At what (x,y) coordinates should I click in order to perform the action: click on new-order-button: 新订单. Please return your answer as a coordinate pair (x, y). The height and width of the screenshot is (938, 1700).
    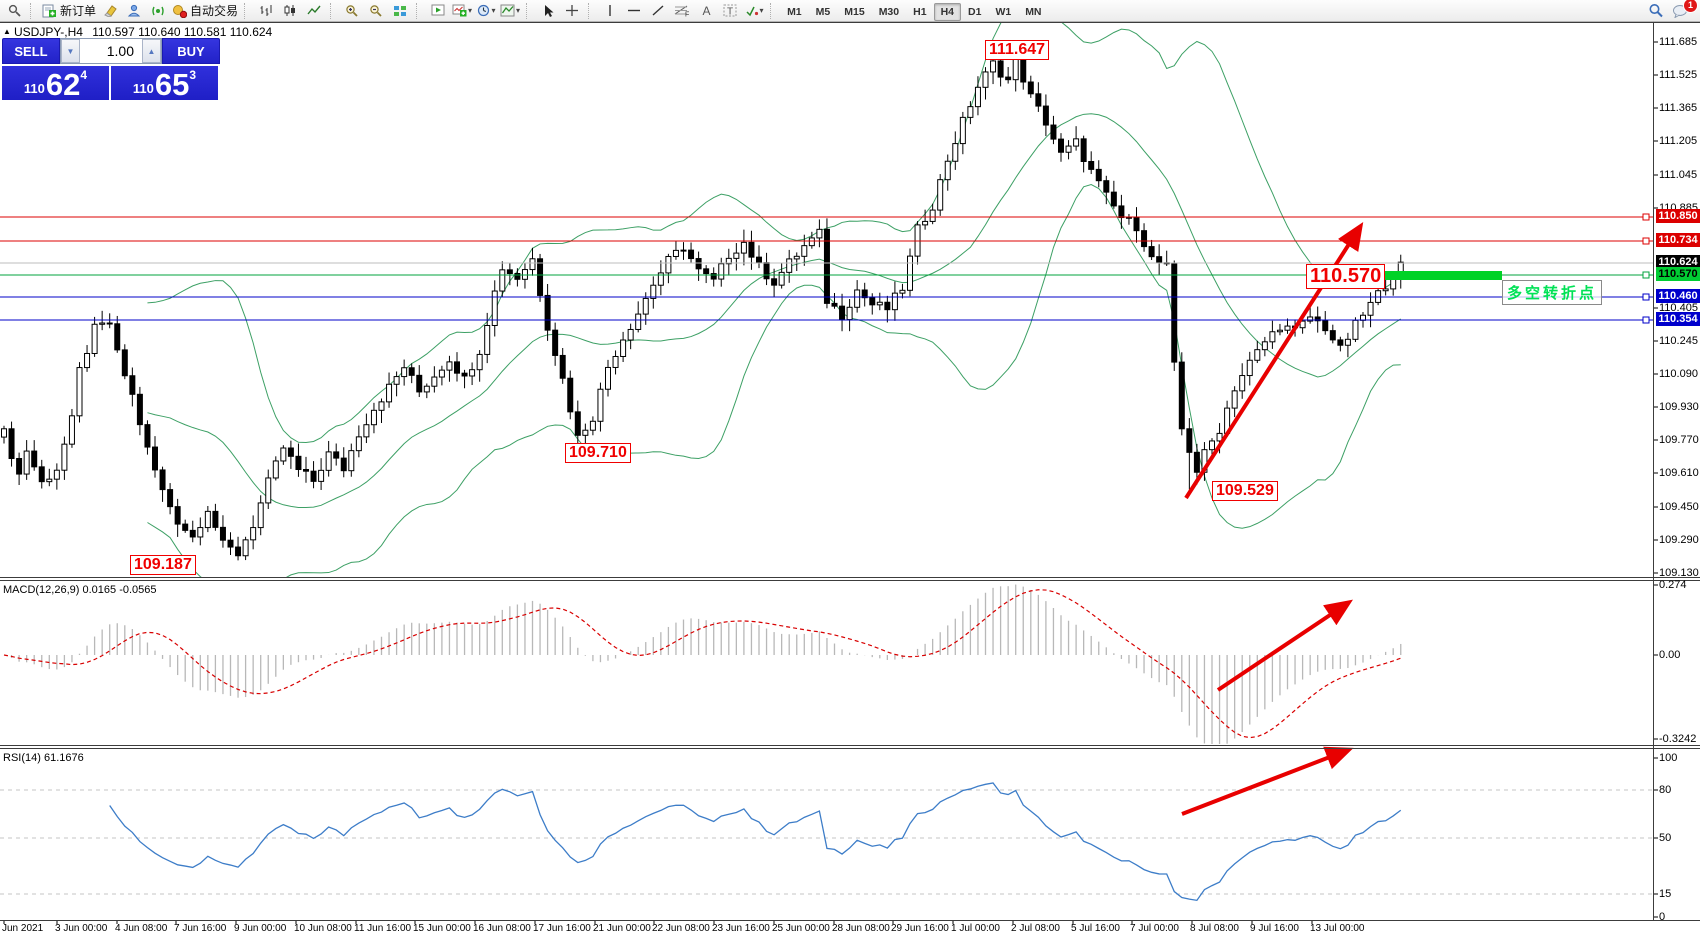
    Looking at the image, I should click on (69, 11).